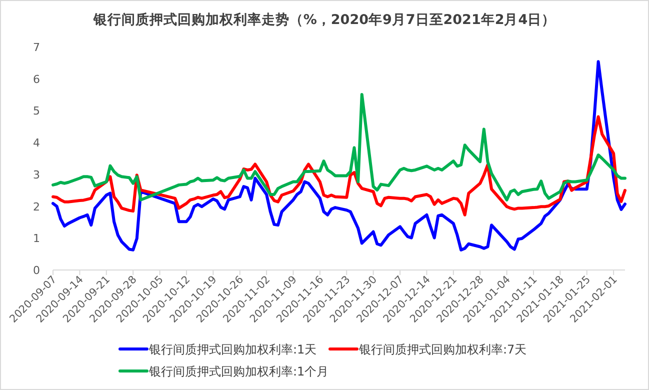 Image resolution: width=649 pixels, height=390 pixels. Describe the element at coordinates (36, 207) in the screenshot. I see `y-tick-label: 2` at that location.